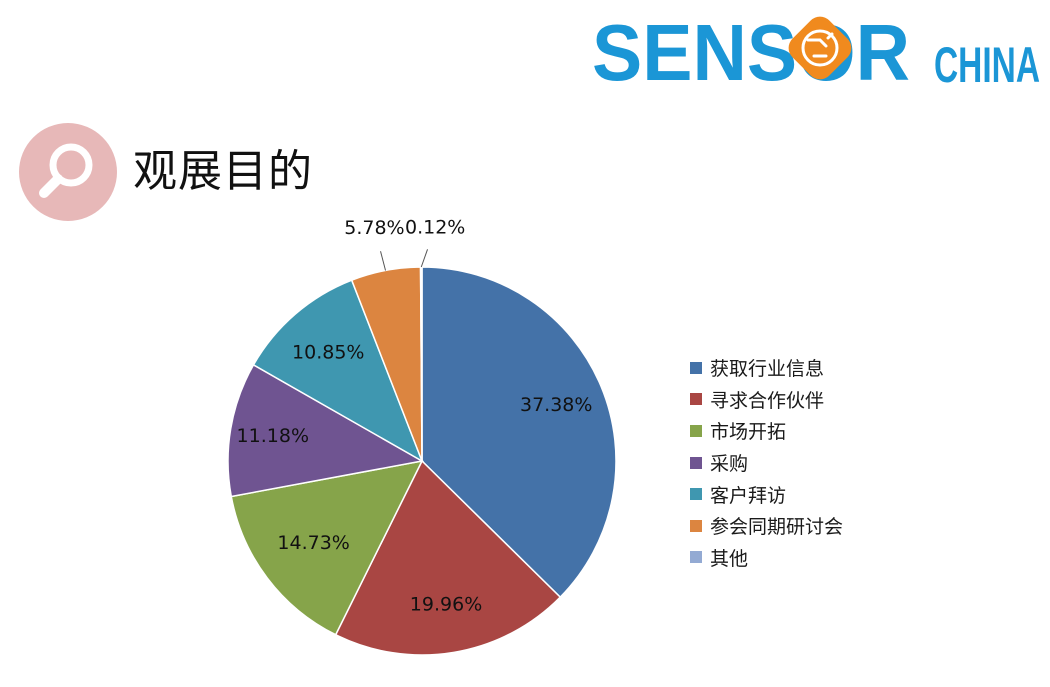 This screenshot has height=687, width=1050. Describe the element at coordinates (68, 172) in the screenshot. I see `magnifier-icon` at that location.